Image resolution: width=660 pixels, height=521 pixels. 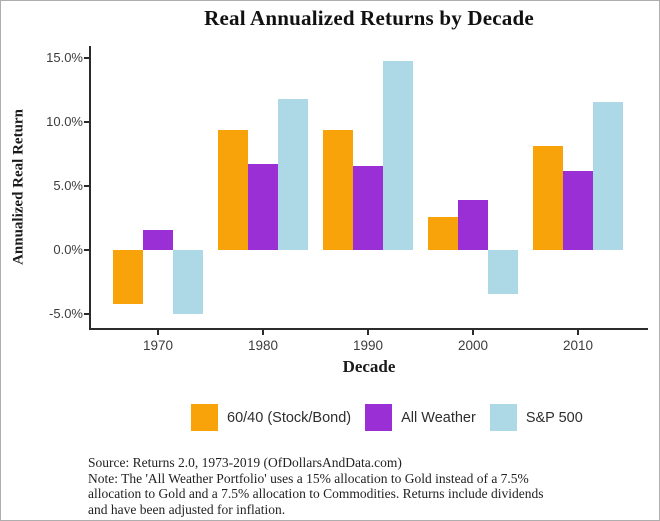 What do you see at coordinates (64, 121) in the screenshot?
I see `y-tick-label: 10.0%` at bounding box center [64, 121].